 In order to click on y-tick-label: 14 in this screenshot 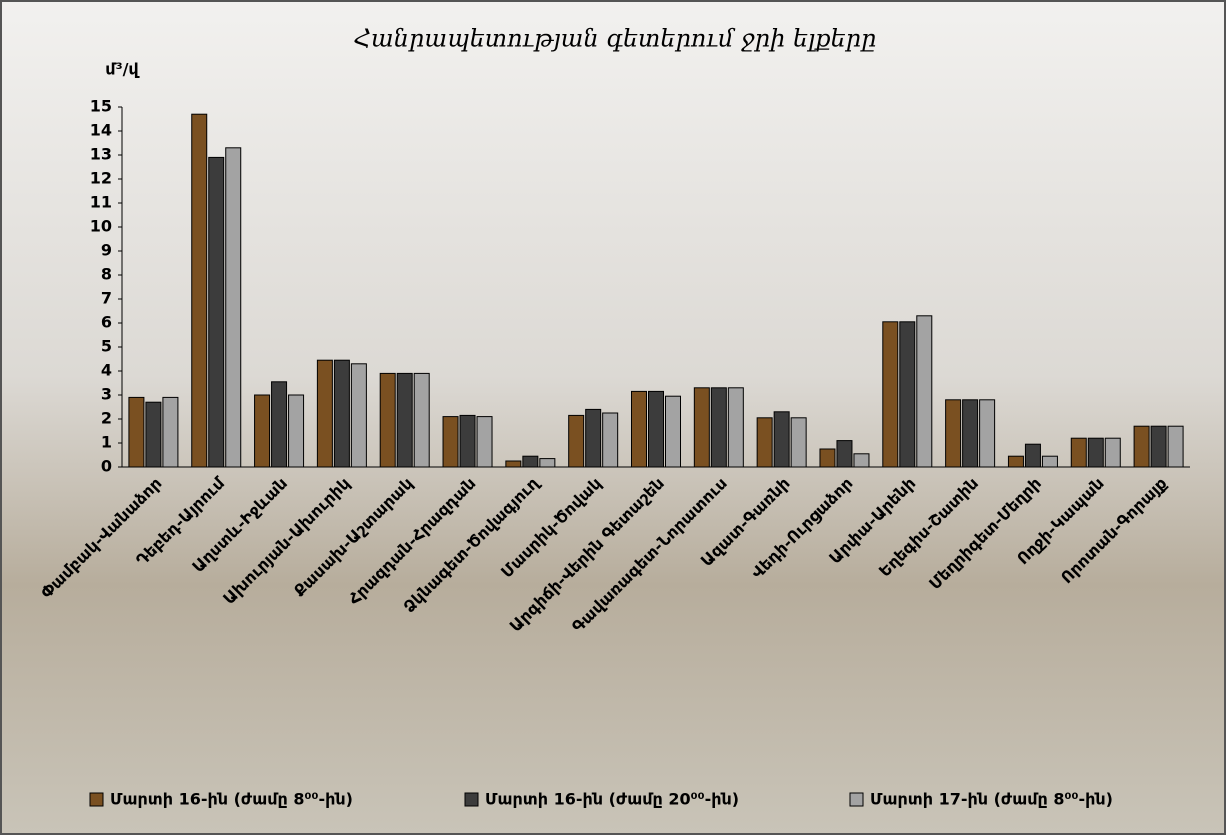, I will do `click(101, 130)`.